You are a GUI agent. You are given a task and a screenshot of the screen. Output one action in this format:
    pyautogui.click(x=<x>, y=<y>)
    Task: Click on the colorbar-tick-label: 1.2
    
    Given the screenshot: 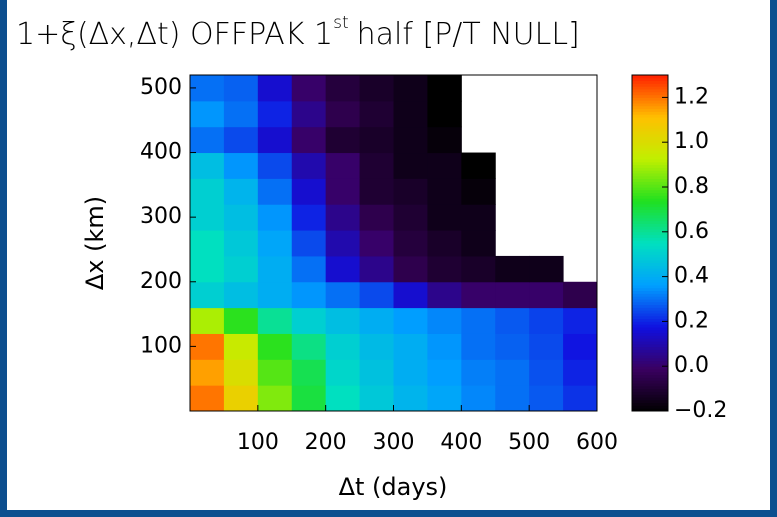 What is the action you would take?
    pyautogui.click(x=691, y=96)
    